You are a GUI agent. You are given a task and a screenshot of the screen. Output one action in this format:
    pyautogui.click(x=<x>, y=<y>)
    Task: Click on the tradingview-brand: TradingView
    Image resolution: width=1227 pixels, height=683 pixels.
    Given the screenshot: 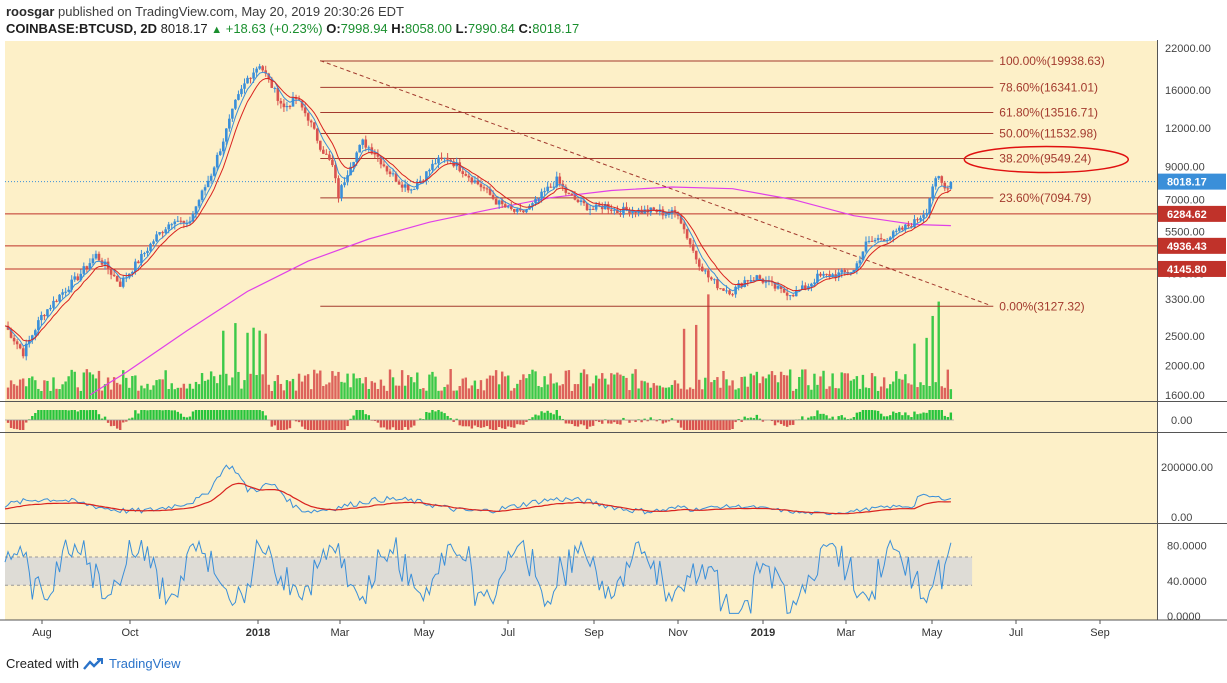 What is the action you would take?
    pyautogui.click(x=144, y=663)
    